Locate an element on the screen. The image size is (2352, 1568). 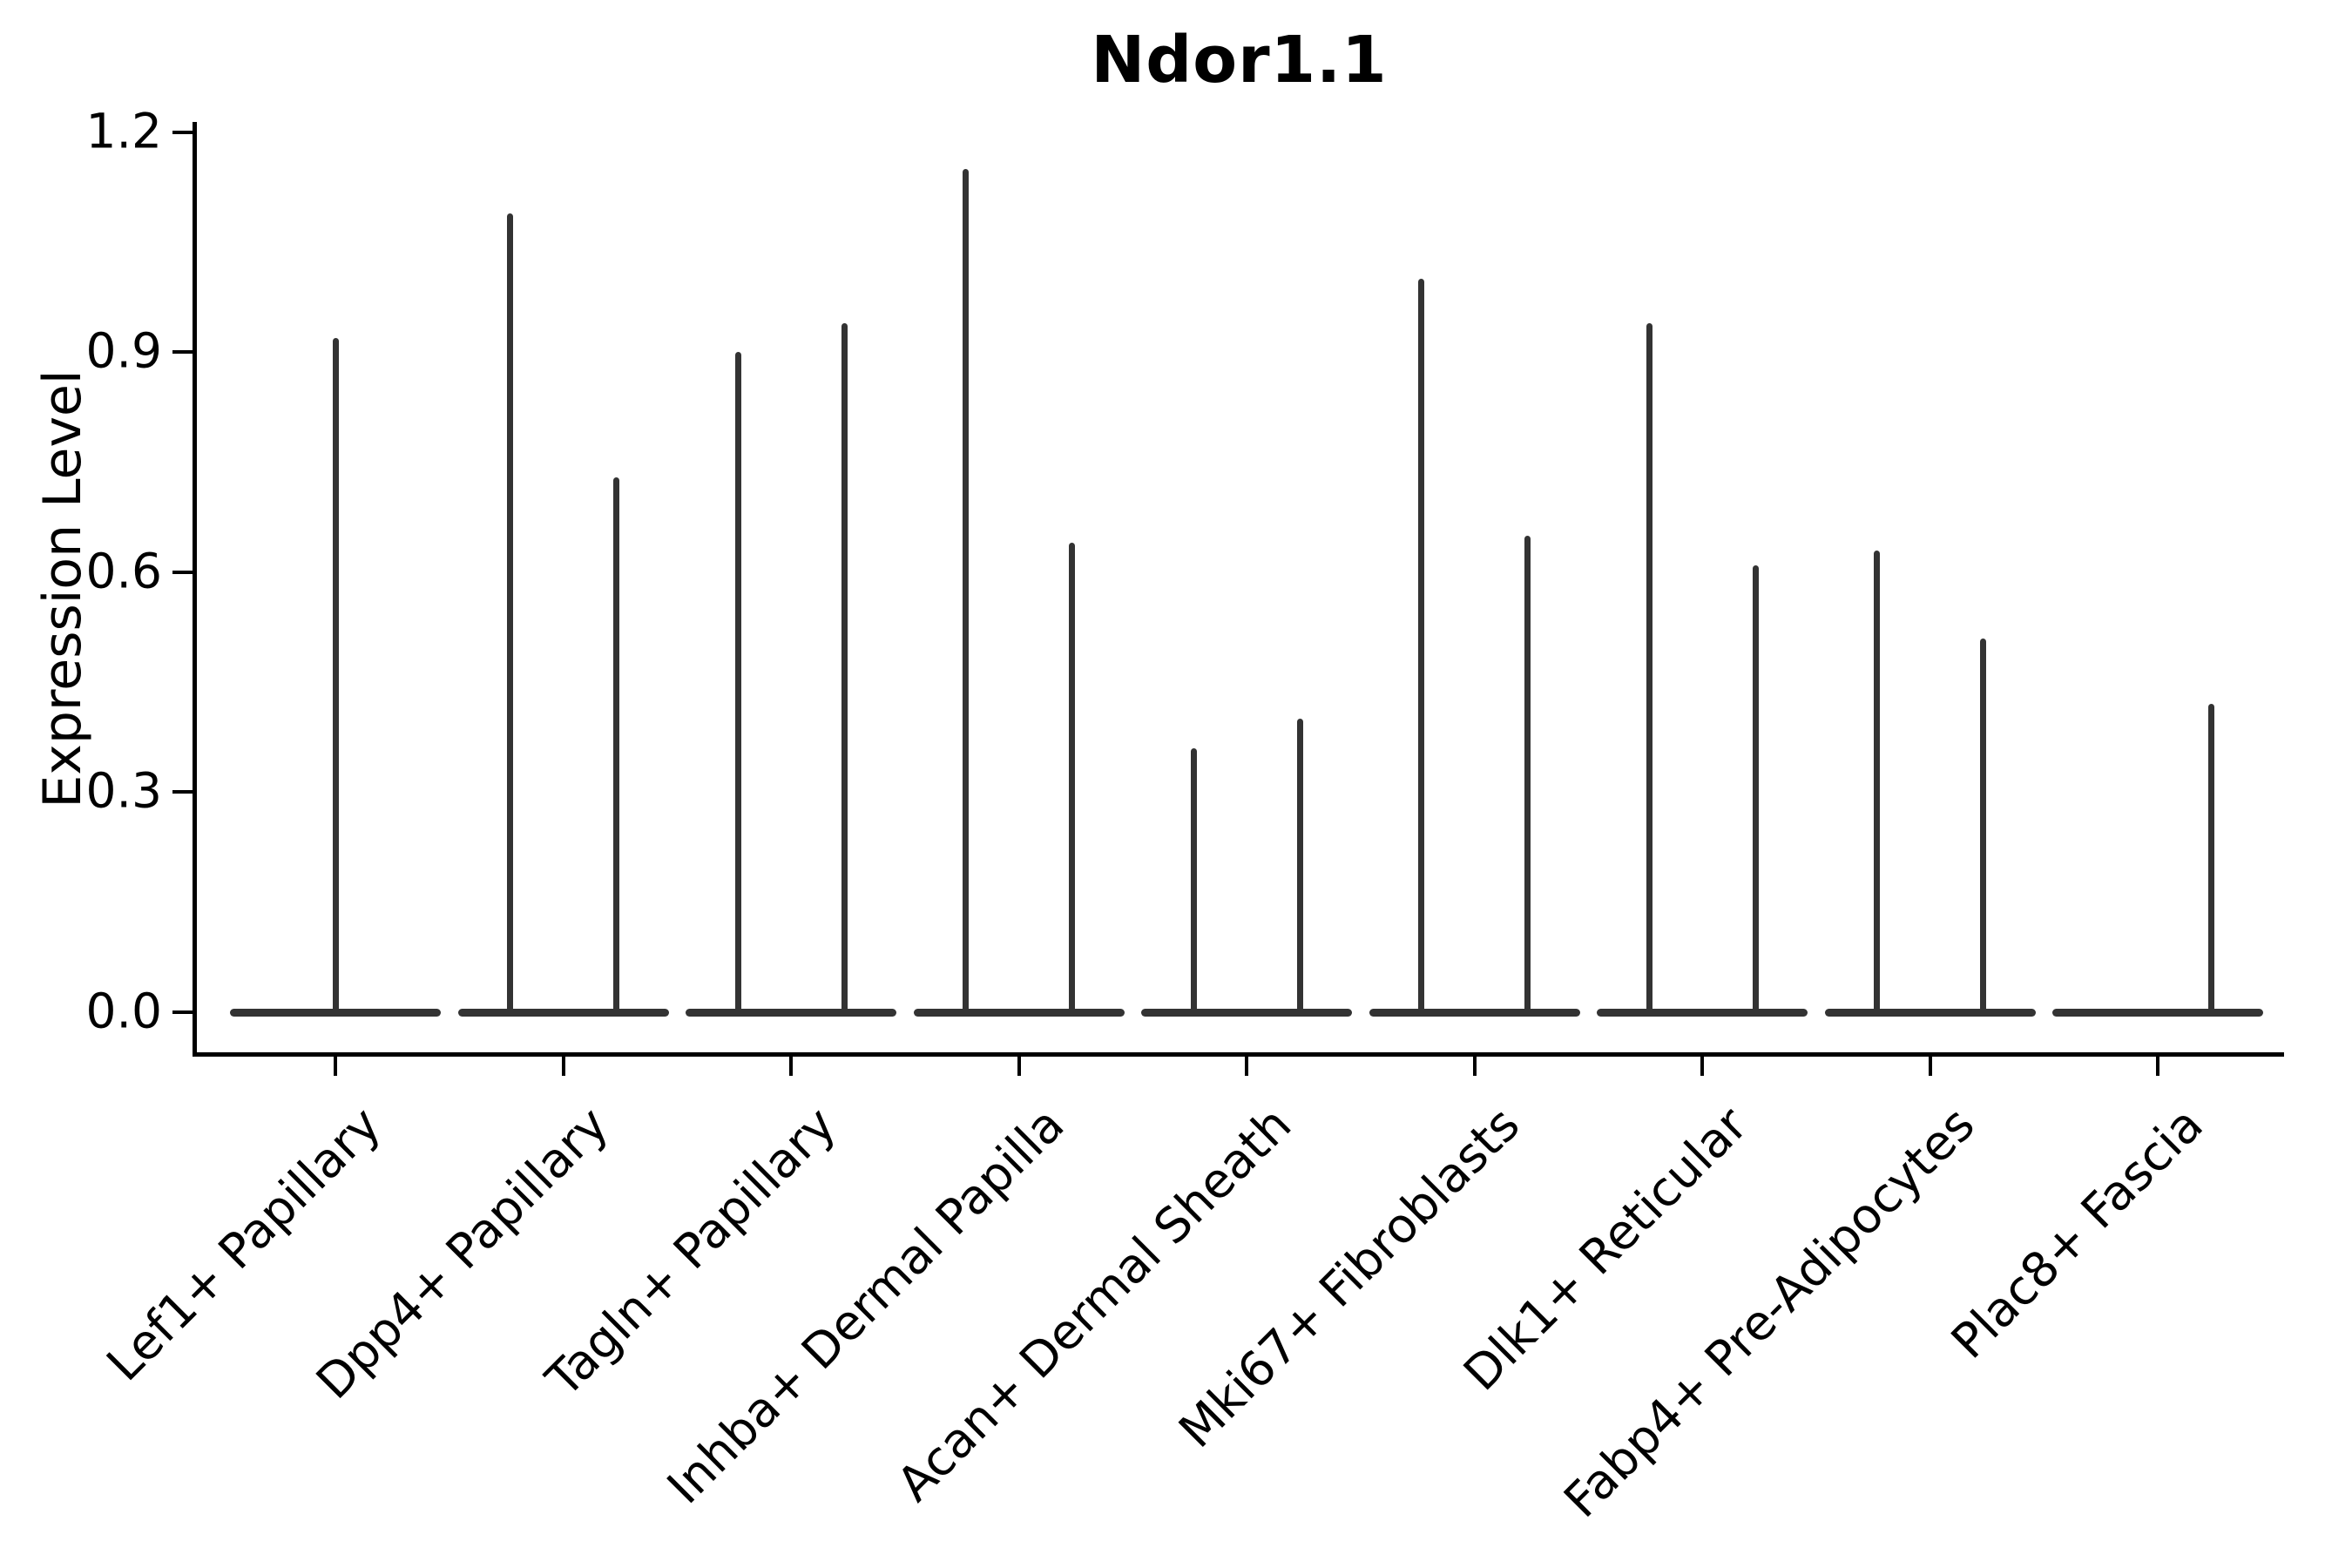
x-tick-label: Plac8+ Fascia is located at coordinates (2076, 1232).